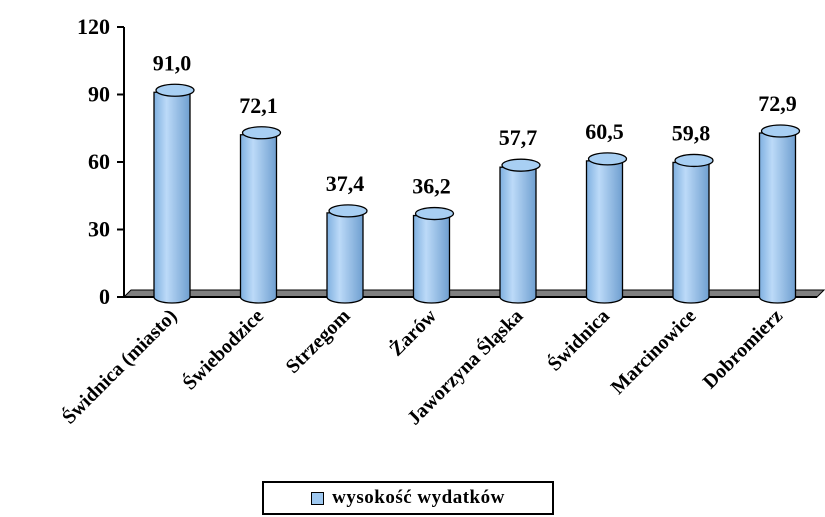 This screenshot has height=517, width=825. Describe the element at coordinates (777, 103) in the screenshot. I see `bar-value-label: 72,9` at that location.